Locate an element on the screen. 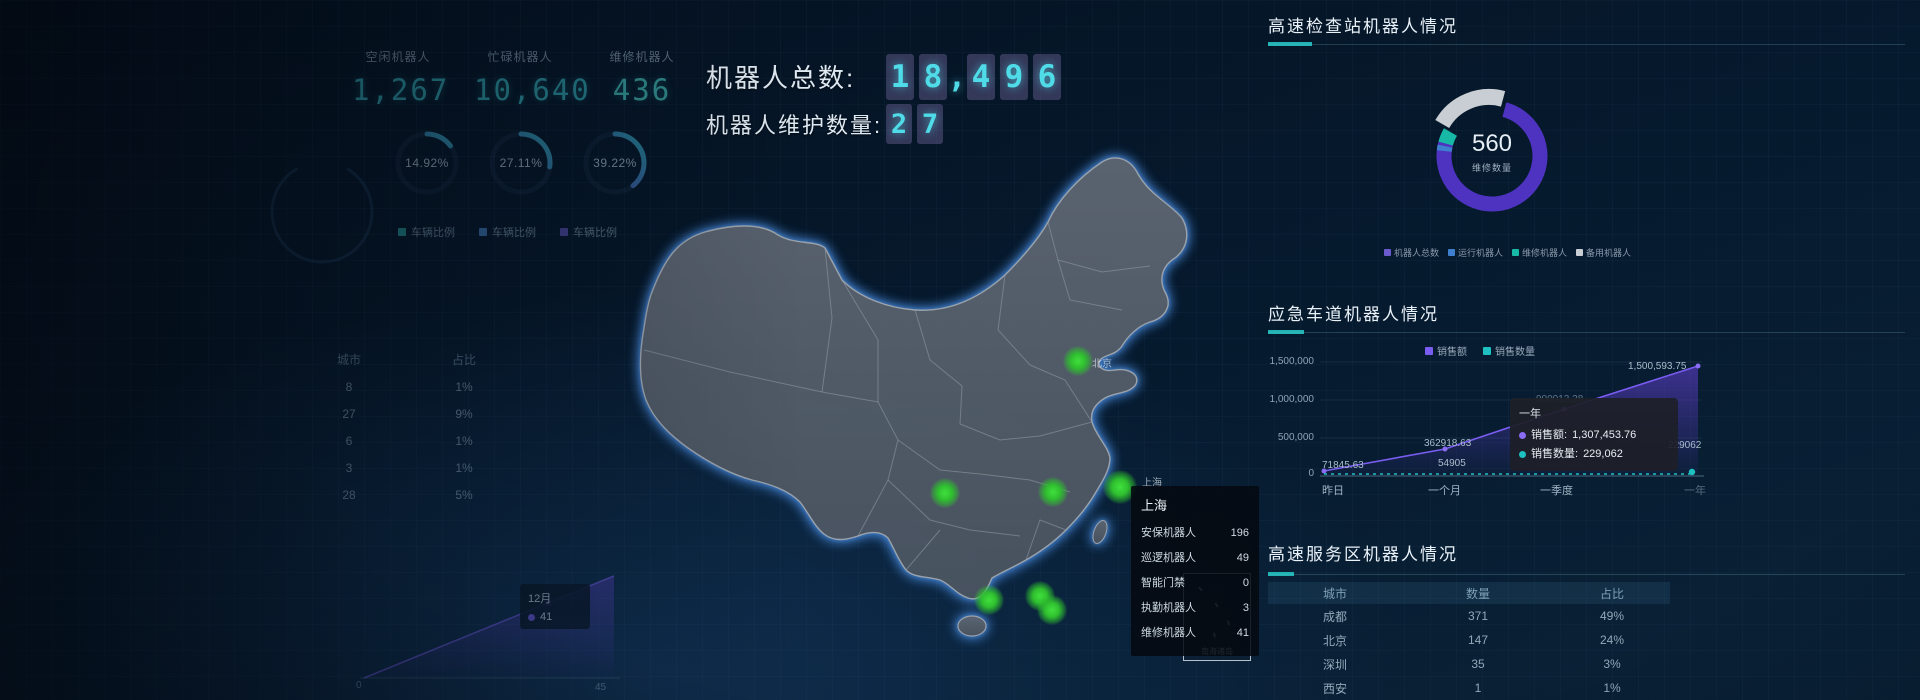  point-label: 229062 is located at coordinates (1685, 445).